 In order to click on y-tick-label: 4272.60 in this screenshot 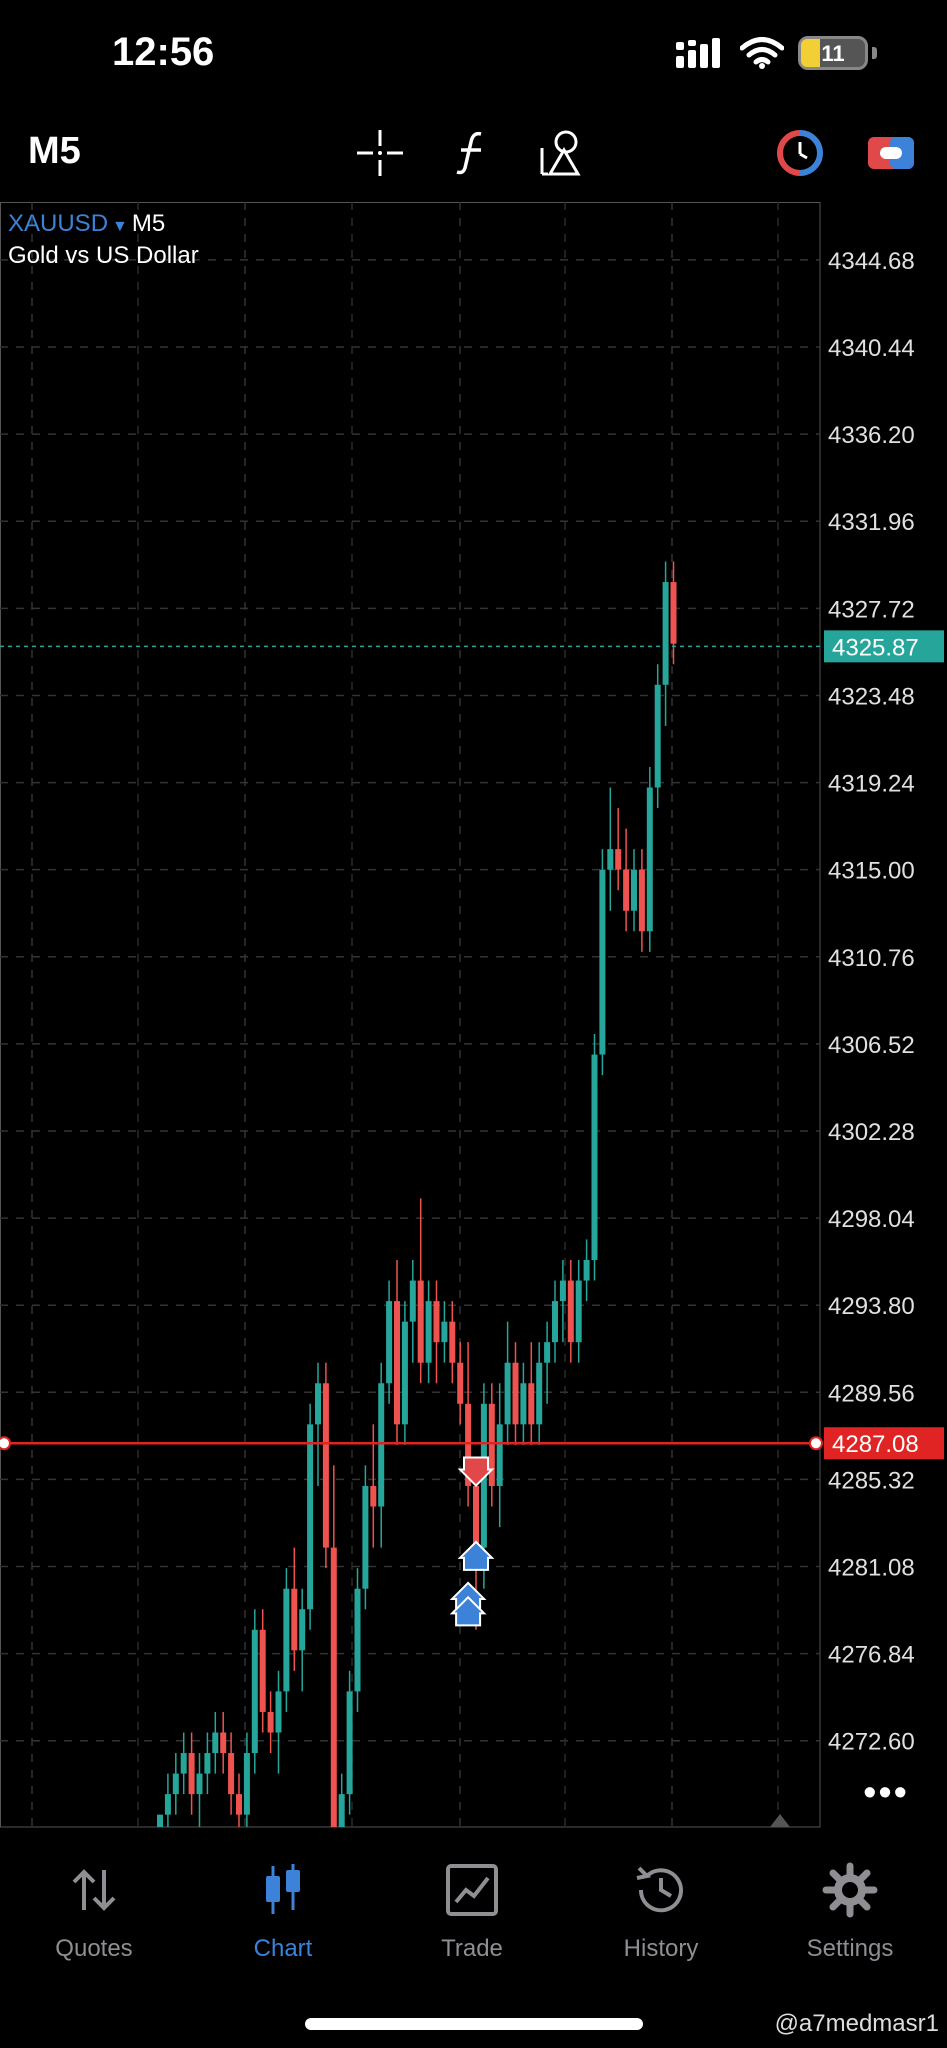, I will do `click(871, 1742)`.